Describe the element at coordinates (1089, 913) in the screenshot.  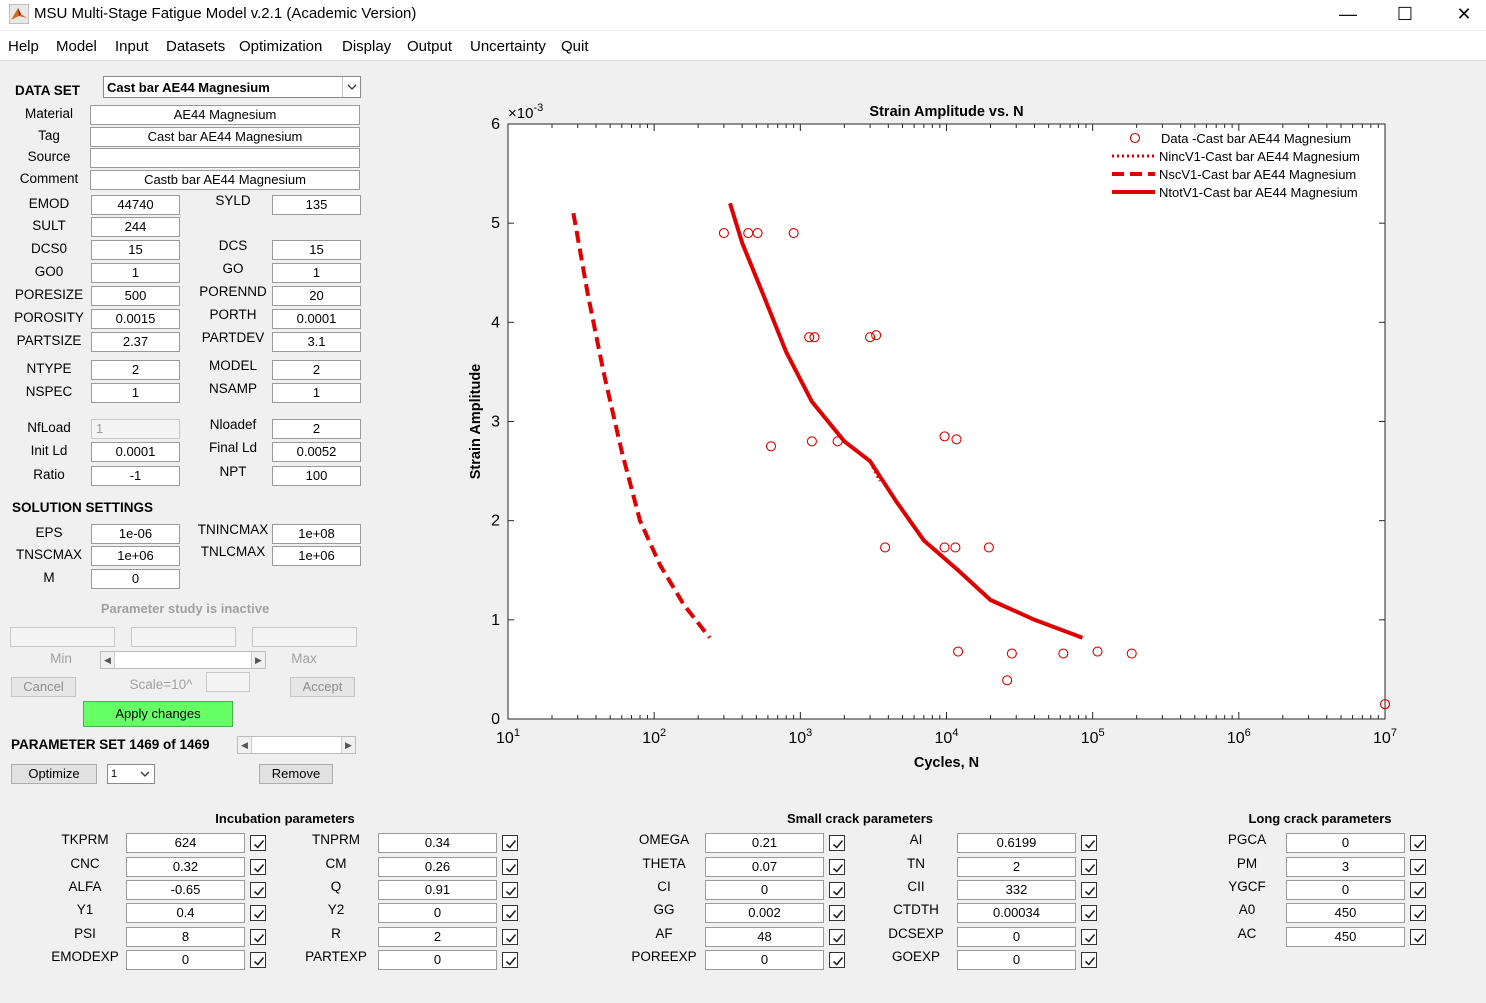
I see `checkbox-ctdth` at that location.